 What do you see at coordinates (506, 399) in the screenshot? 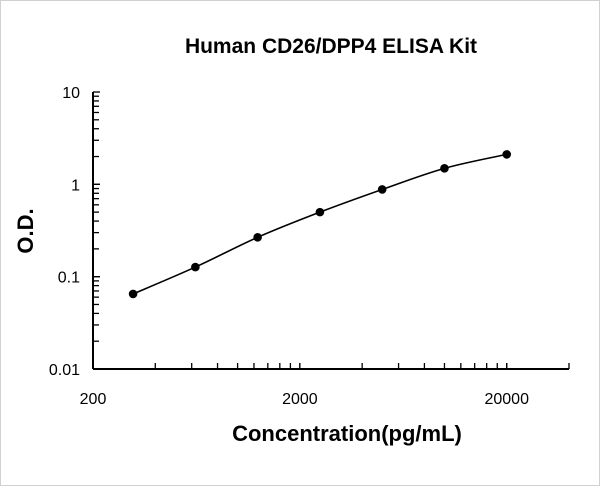
I see `x-tick-label: 20000` at bounding box center [506, 399].